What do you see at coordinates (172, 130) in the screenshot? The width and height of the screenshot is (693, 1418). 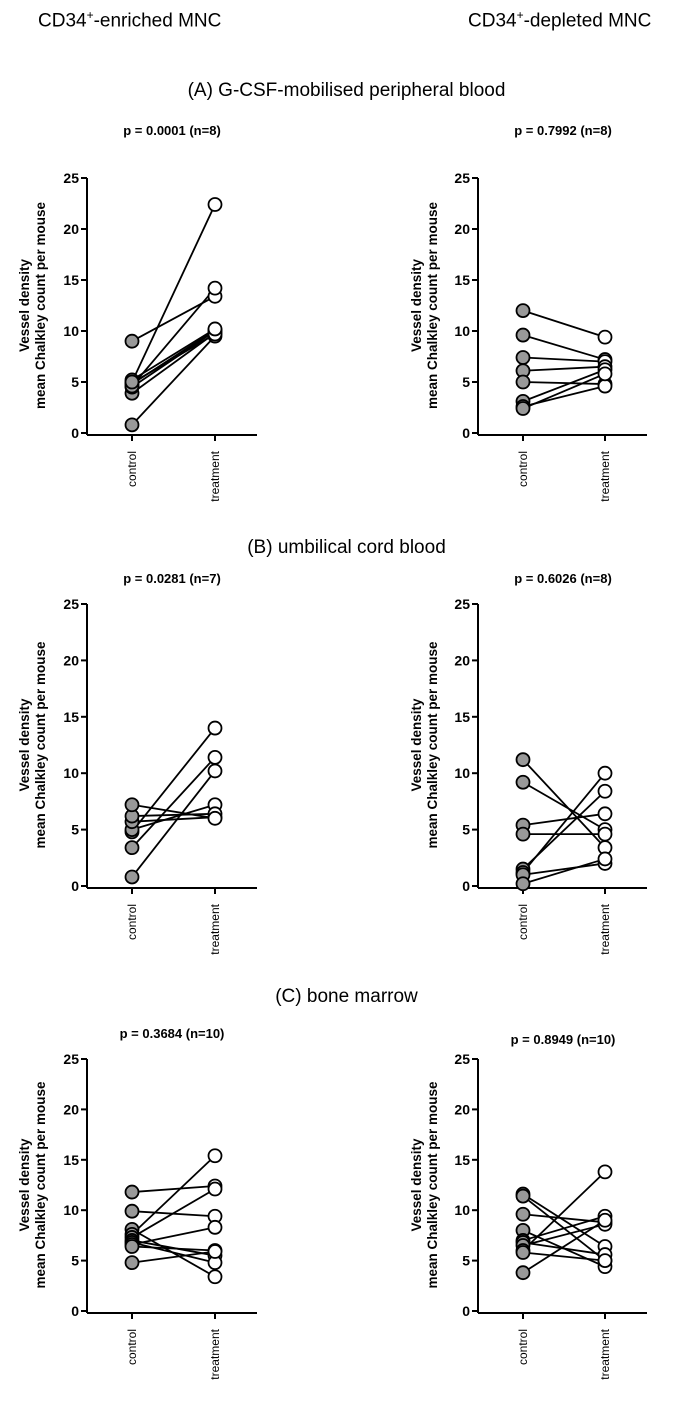 I see `p-value-label: p = 0.0001 (n=8)` at bounding box center [172, 130].